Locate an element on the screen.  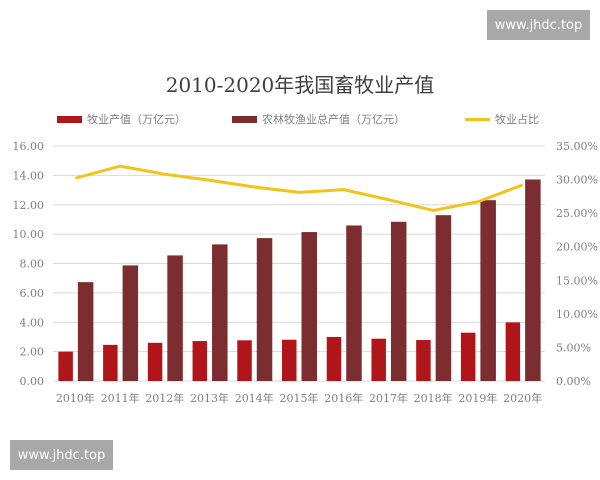
chart-title: 2010-2020年我国畜牧业产值 is located at coordinates (300, 85).